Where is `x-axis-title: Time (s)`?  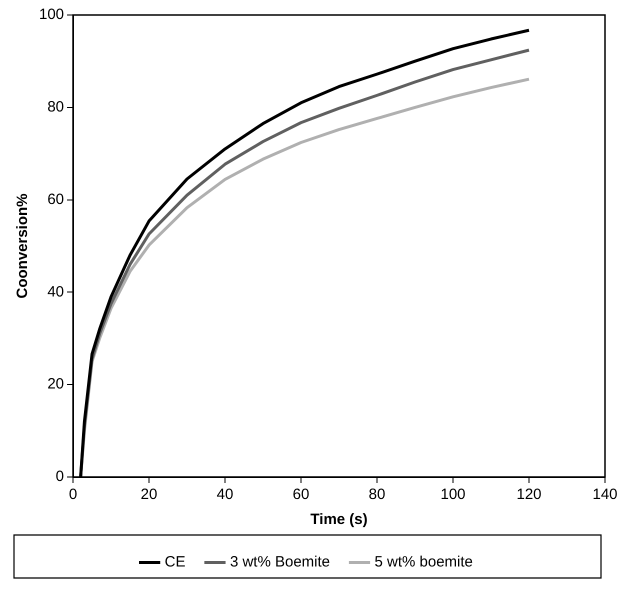
x-axis-title: Time (s) is located at coordinates (339, 519).